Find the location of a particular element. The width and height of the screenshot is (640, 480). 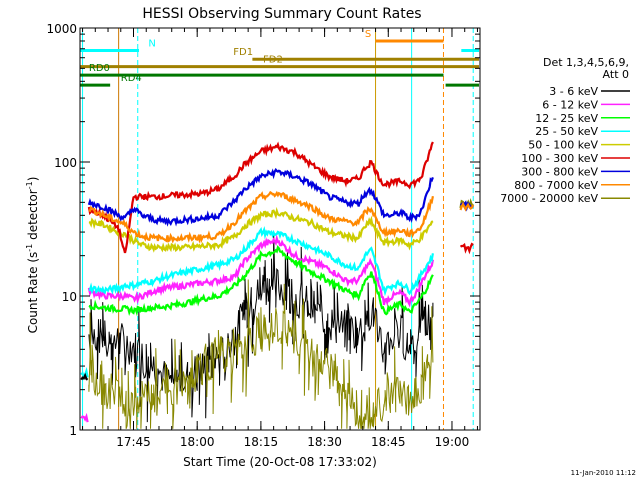

y-tick-label: 1 is located at coordinates (73, 431).